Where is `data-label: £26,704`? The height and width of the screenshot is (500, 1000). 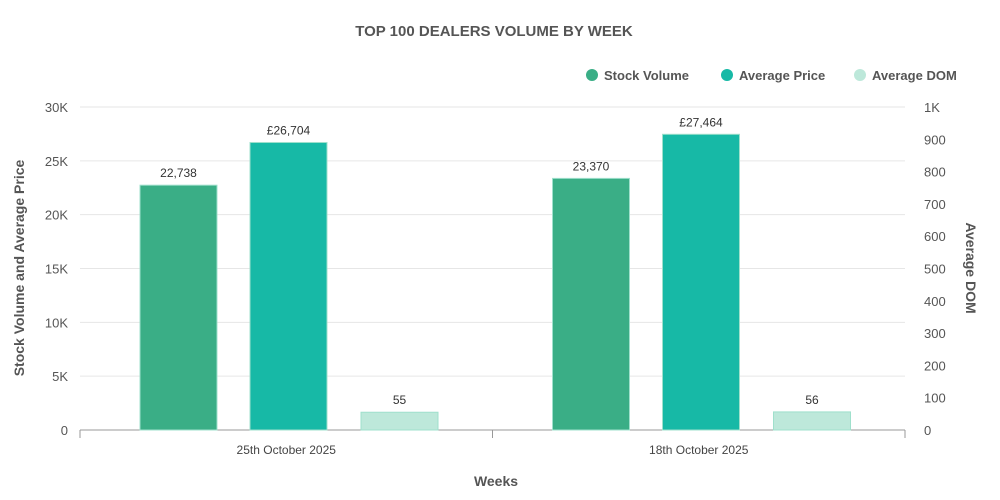
data-label: £26,704 is located at coordinates (289, 130).